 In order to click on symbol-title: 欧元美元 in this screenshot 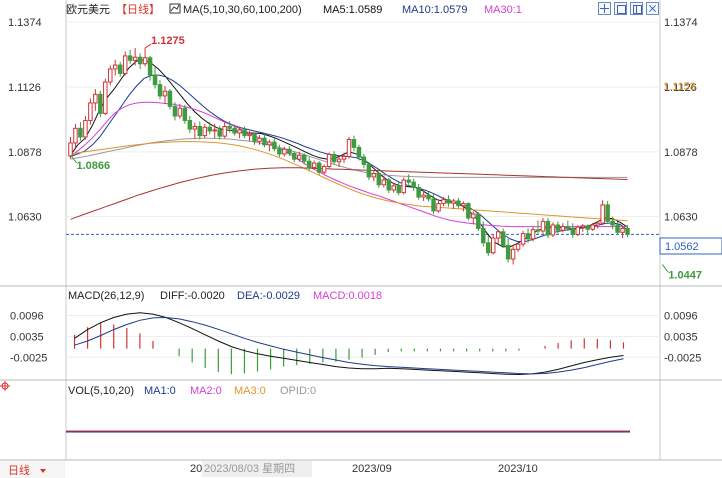, I will do `click(88, 9)`.